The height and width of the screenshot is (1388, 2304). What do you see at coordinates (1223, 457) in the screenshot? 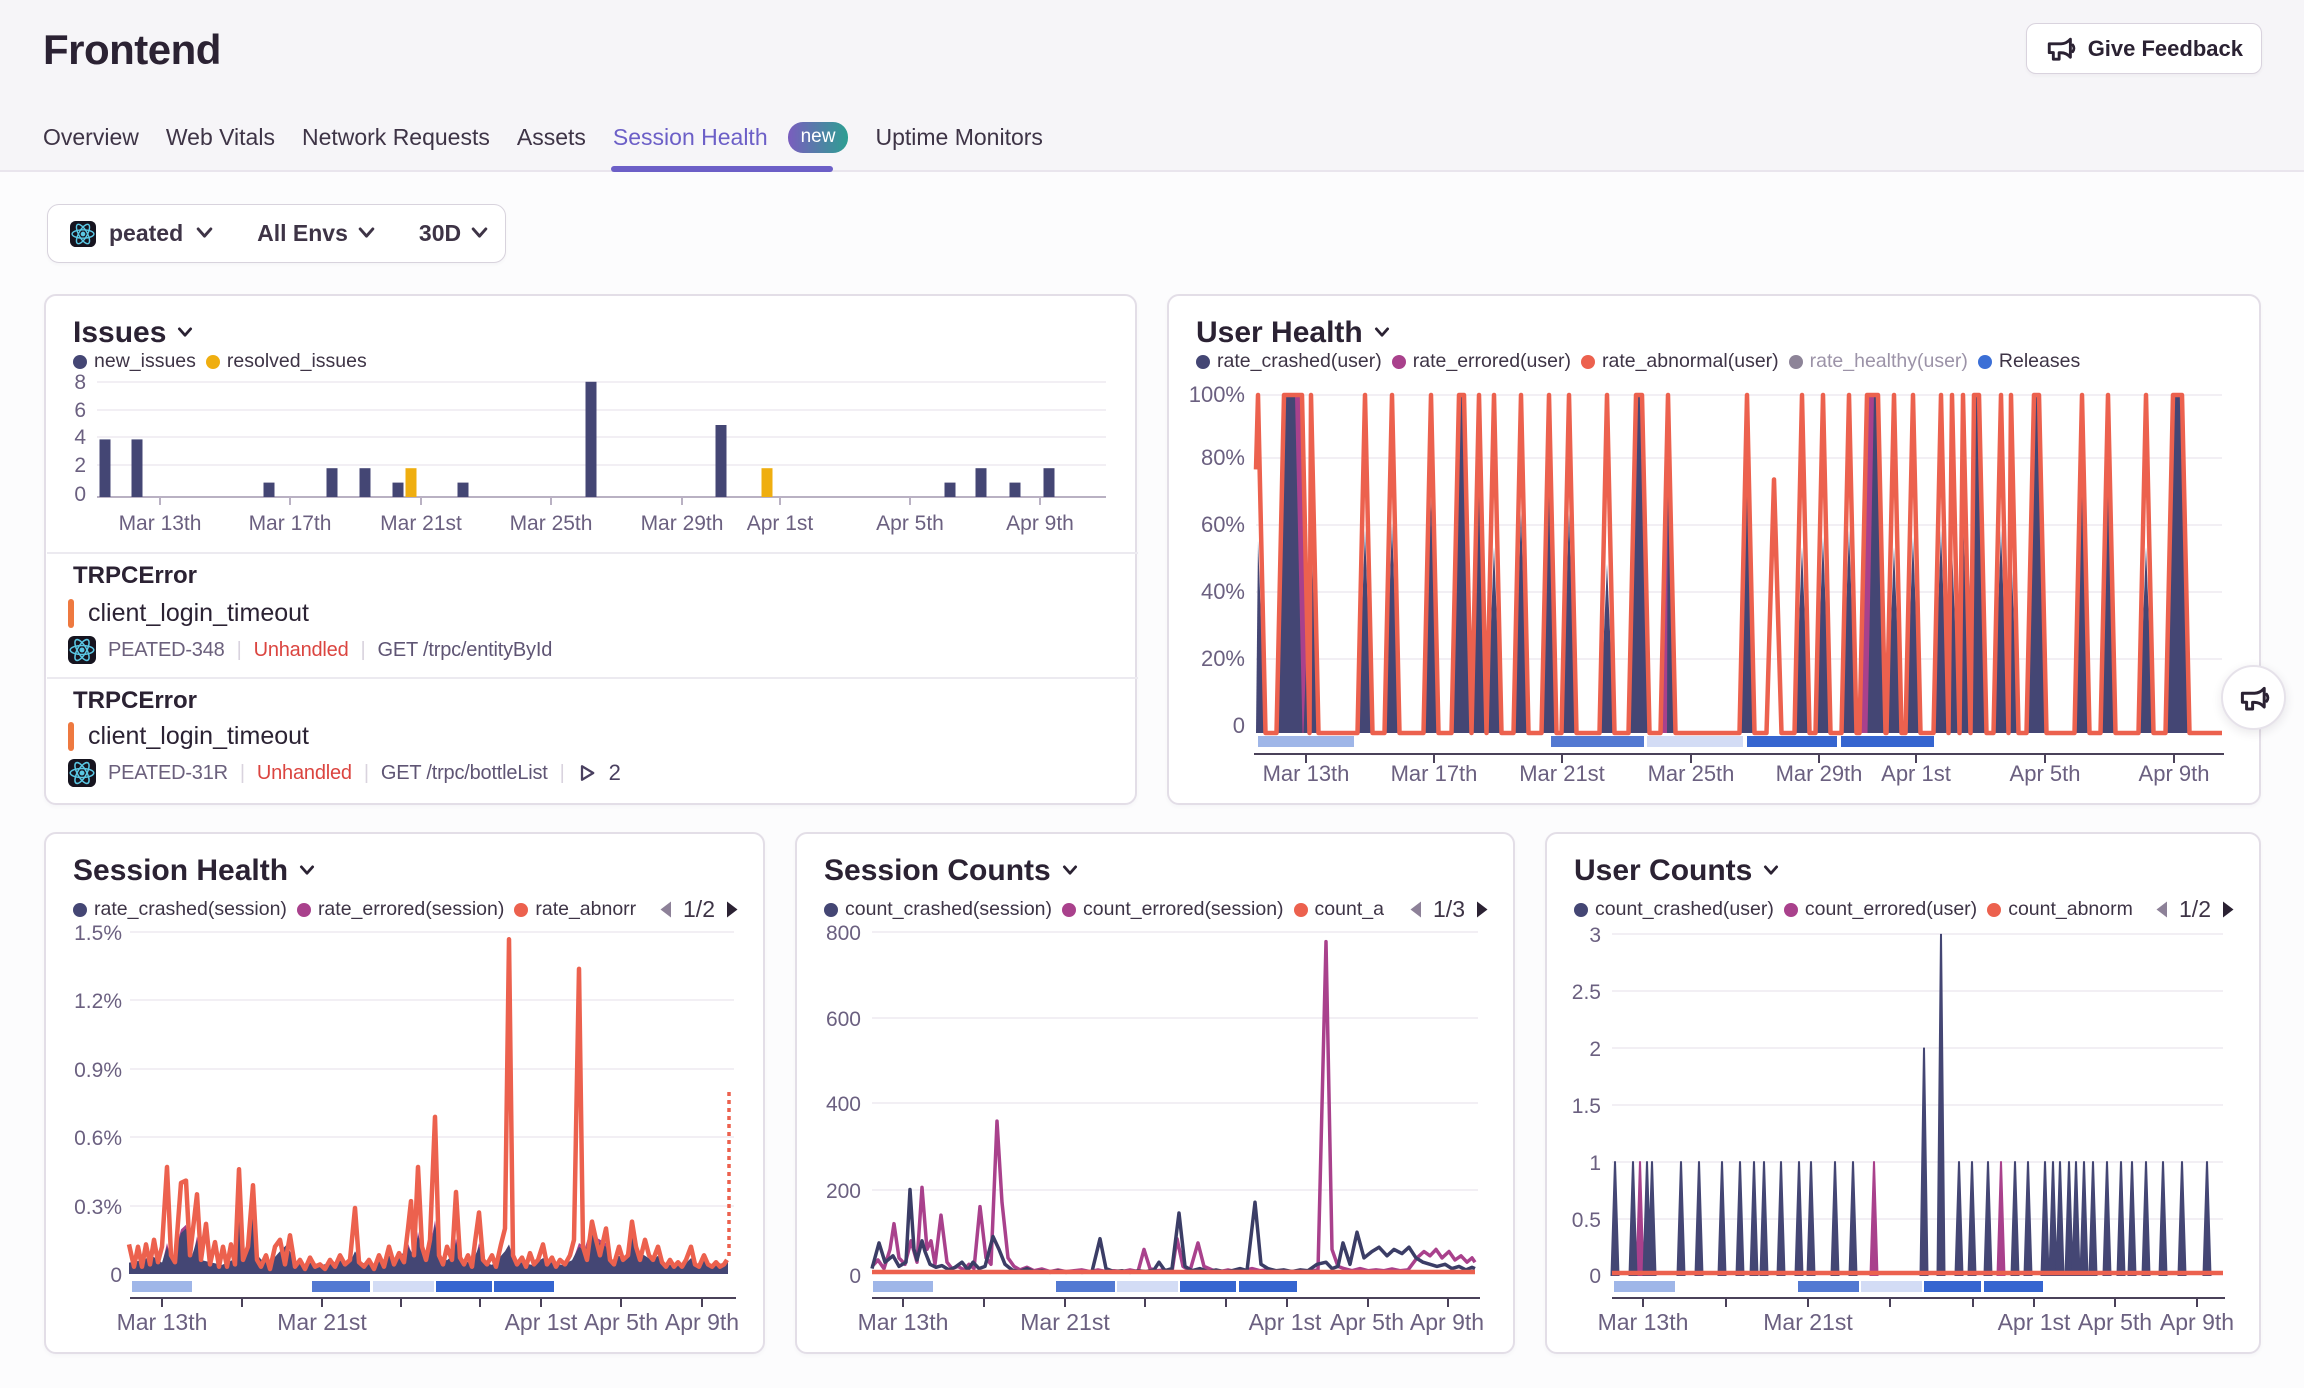
I see `svg-text: 80%` at bounding box center [1223, 457].